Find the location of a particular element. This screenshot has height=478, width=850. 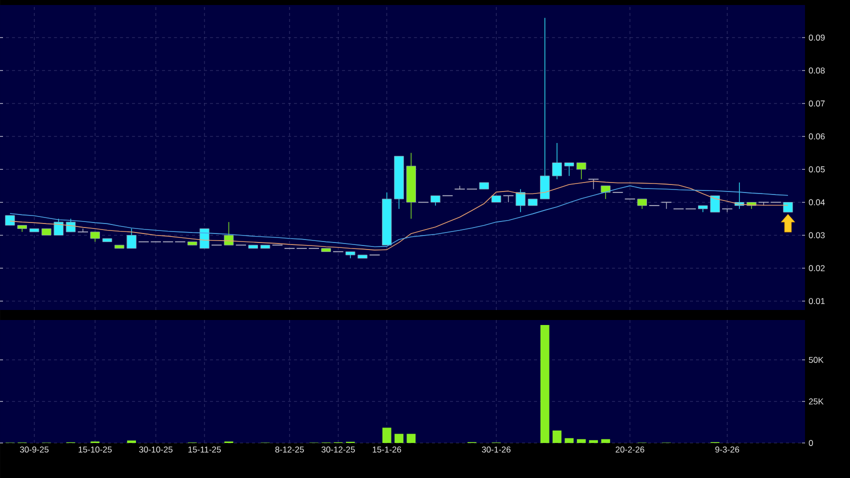

y-tick-label: 0.01 is located at coordinates (816, 301).